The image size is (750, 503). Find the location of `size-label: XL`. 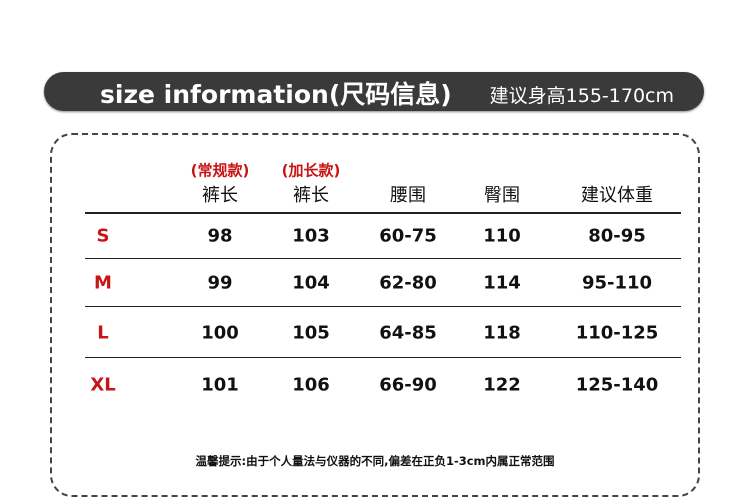

size-label: XL is located at coordinates (103, 385).